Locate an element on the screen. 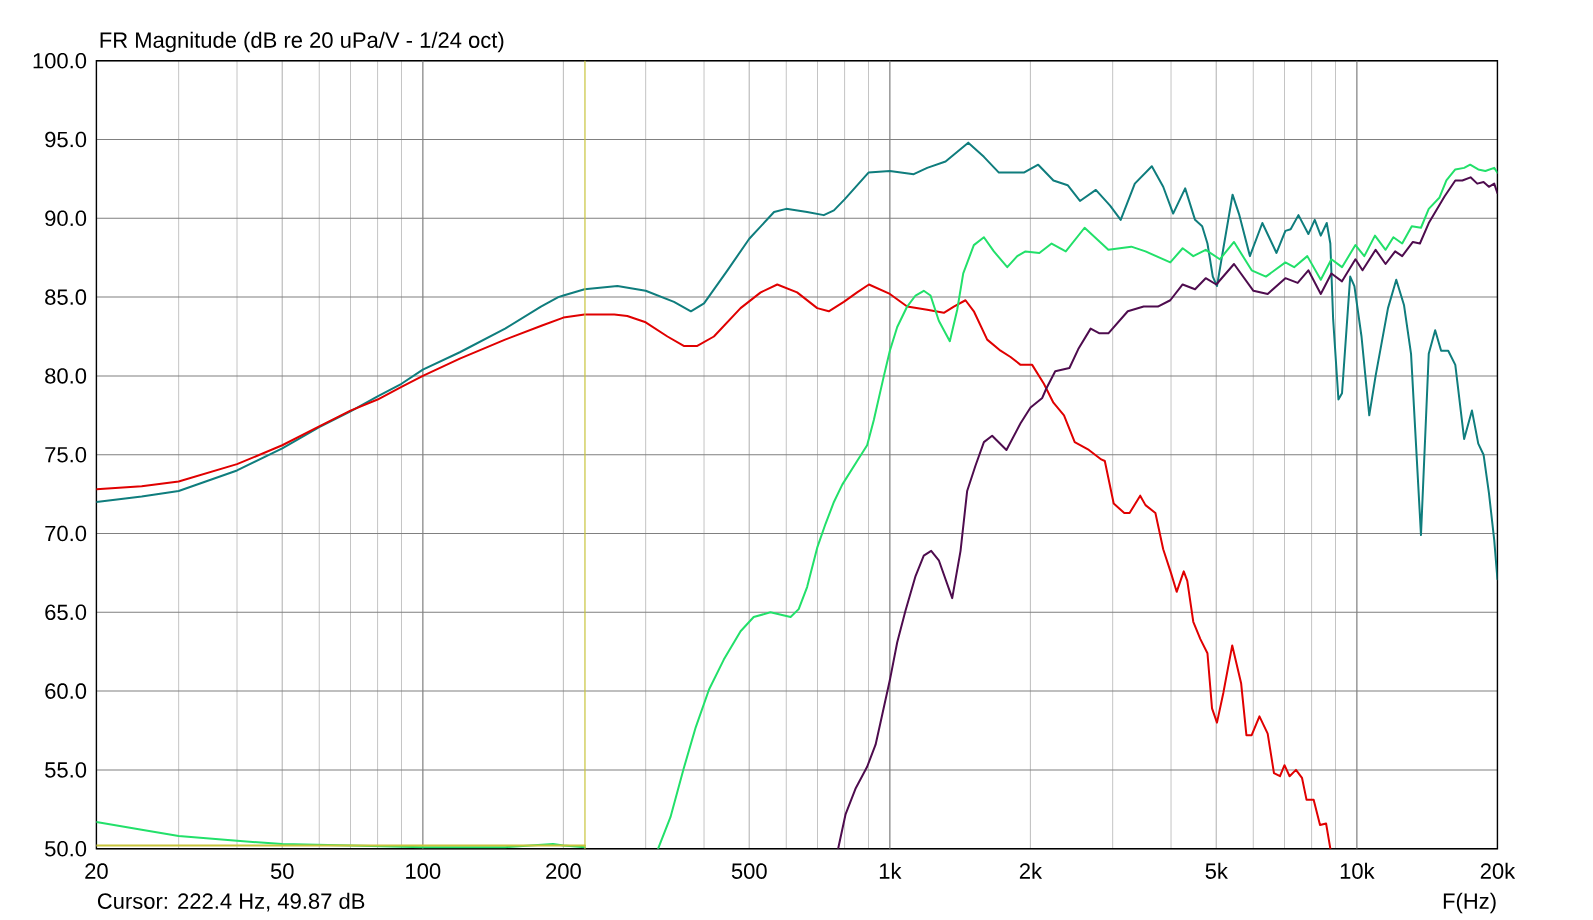 Image resolution: width=1593 pixels, height=920 pixels. y-tick-label: 95.0 is located at coordinates (66, 139).